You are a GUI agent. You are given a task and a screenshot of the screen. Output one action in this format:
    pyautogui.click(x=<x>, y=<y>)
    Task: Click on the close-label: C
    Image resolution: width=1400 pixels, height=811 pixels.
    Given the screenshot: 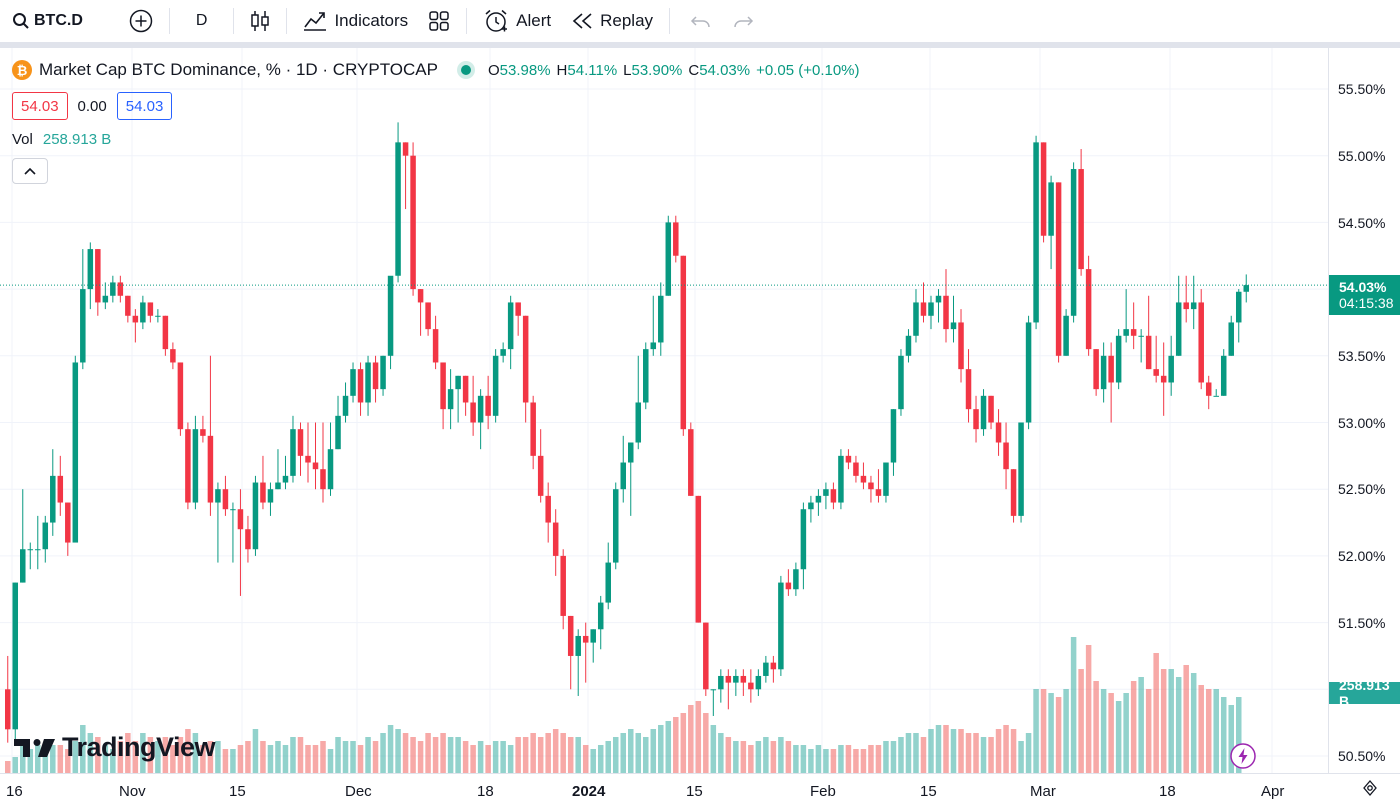 What is the action you would take?
    pyautogui.click(x=694, y=70)
    